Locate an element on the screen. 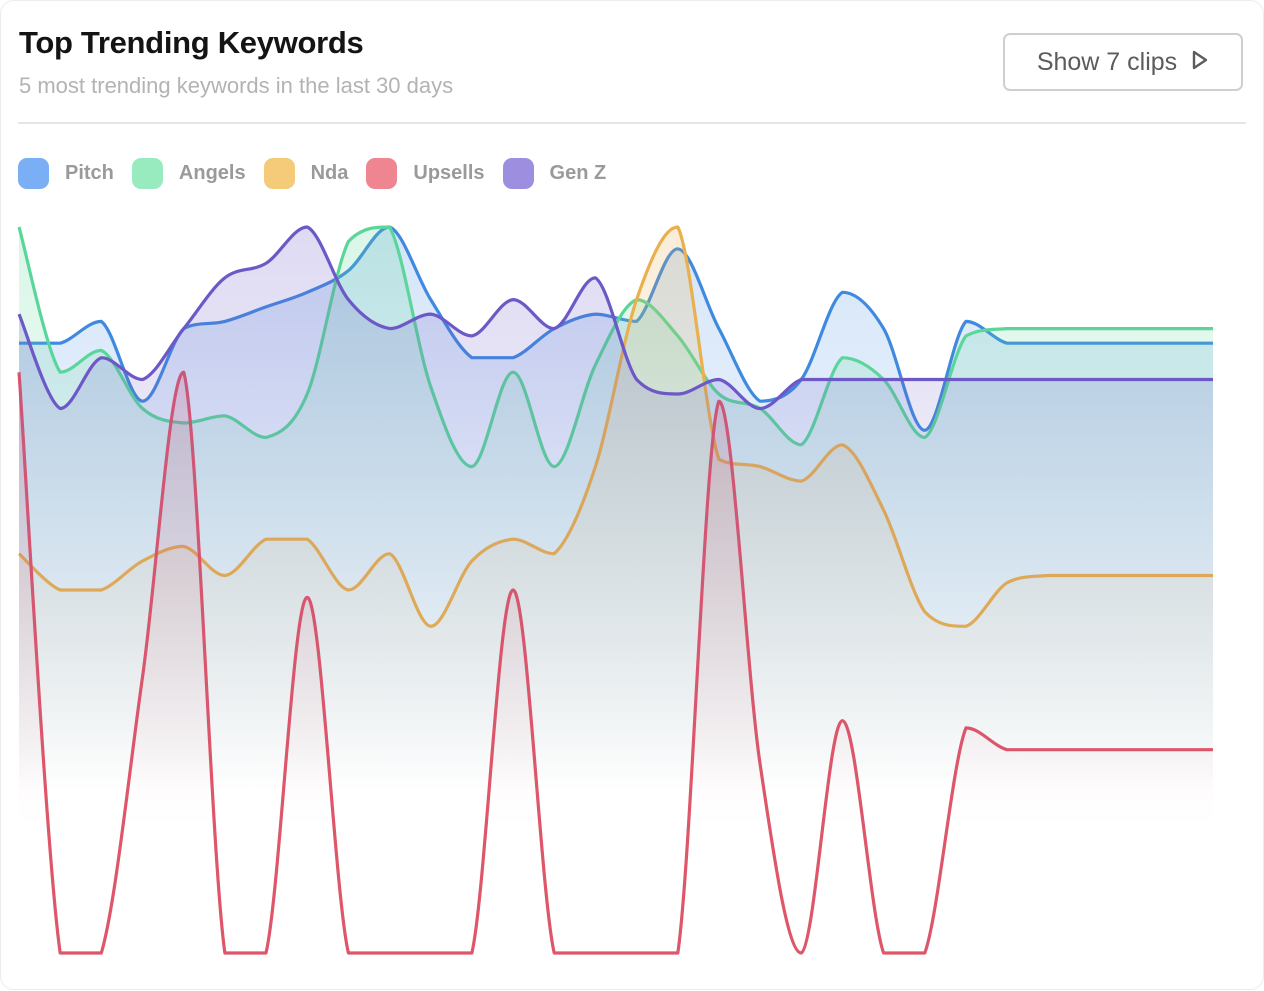 Image resolution: width=1264 pixels, height=991 pixels. legend-item-gen-z: Gen Z is located at coordinates (554, 173).